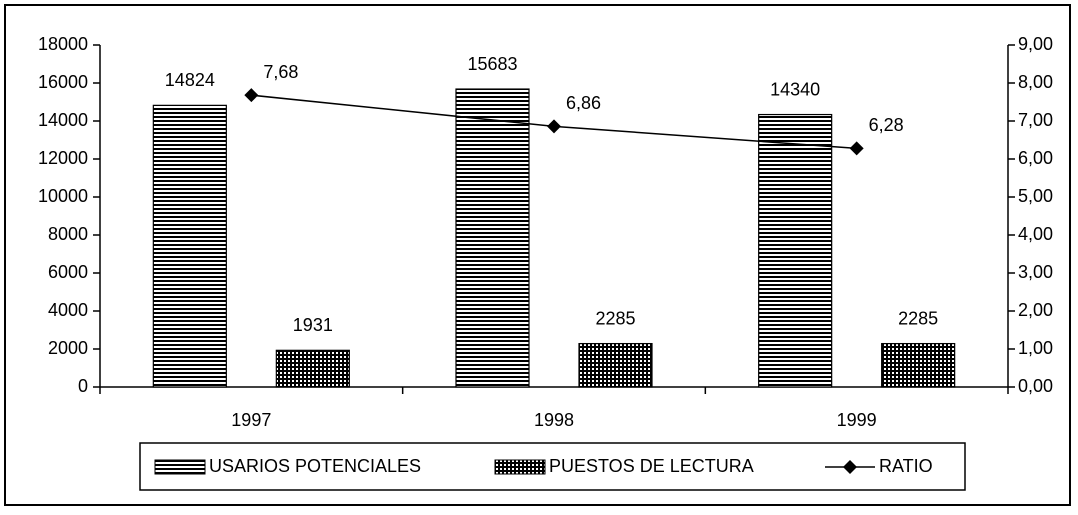 The height and width of the screenshot is (515, 1078). What do you see at coordinates (68, 348) in the screenshot?
I see `y-tick-label: 2000` at bounding box center [68, 348].